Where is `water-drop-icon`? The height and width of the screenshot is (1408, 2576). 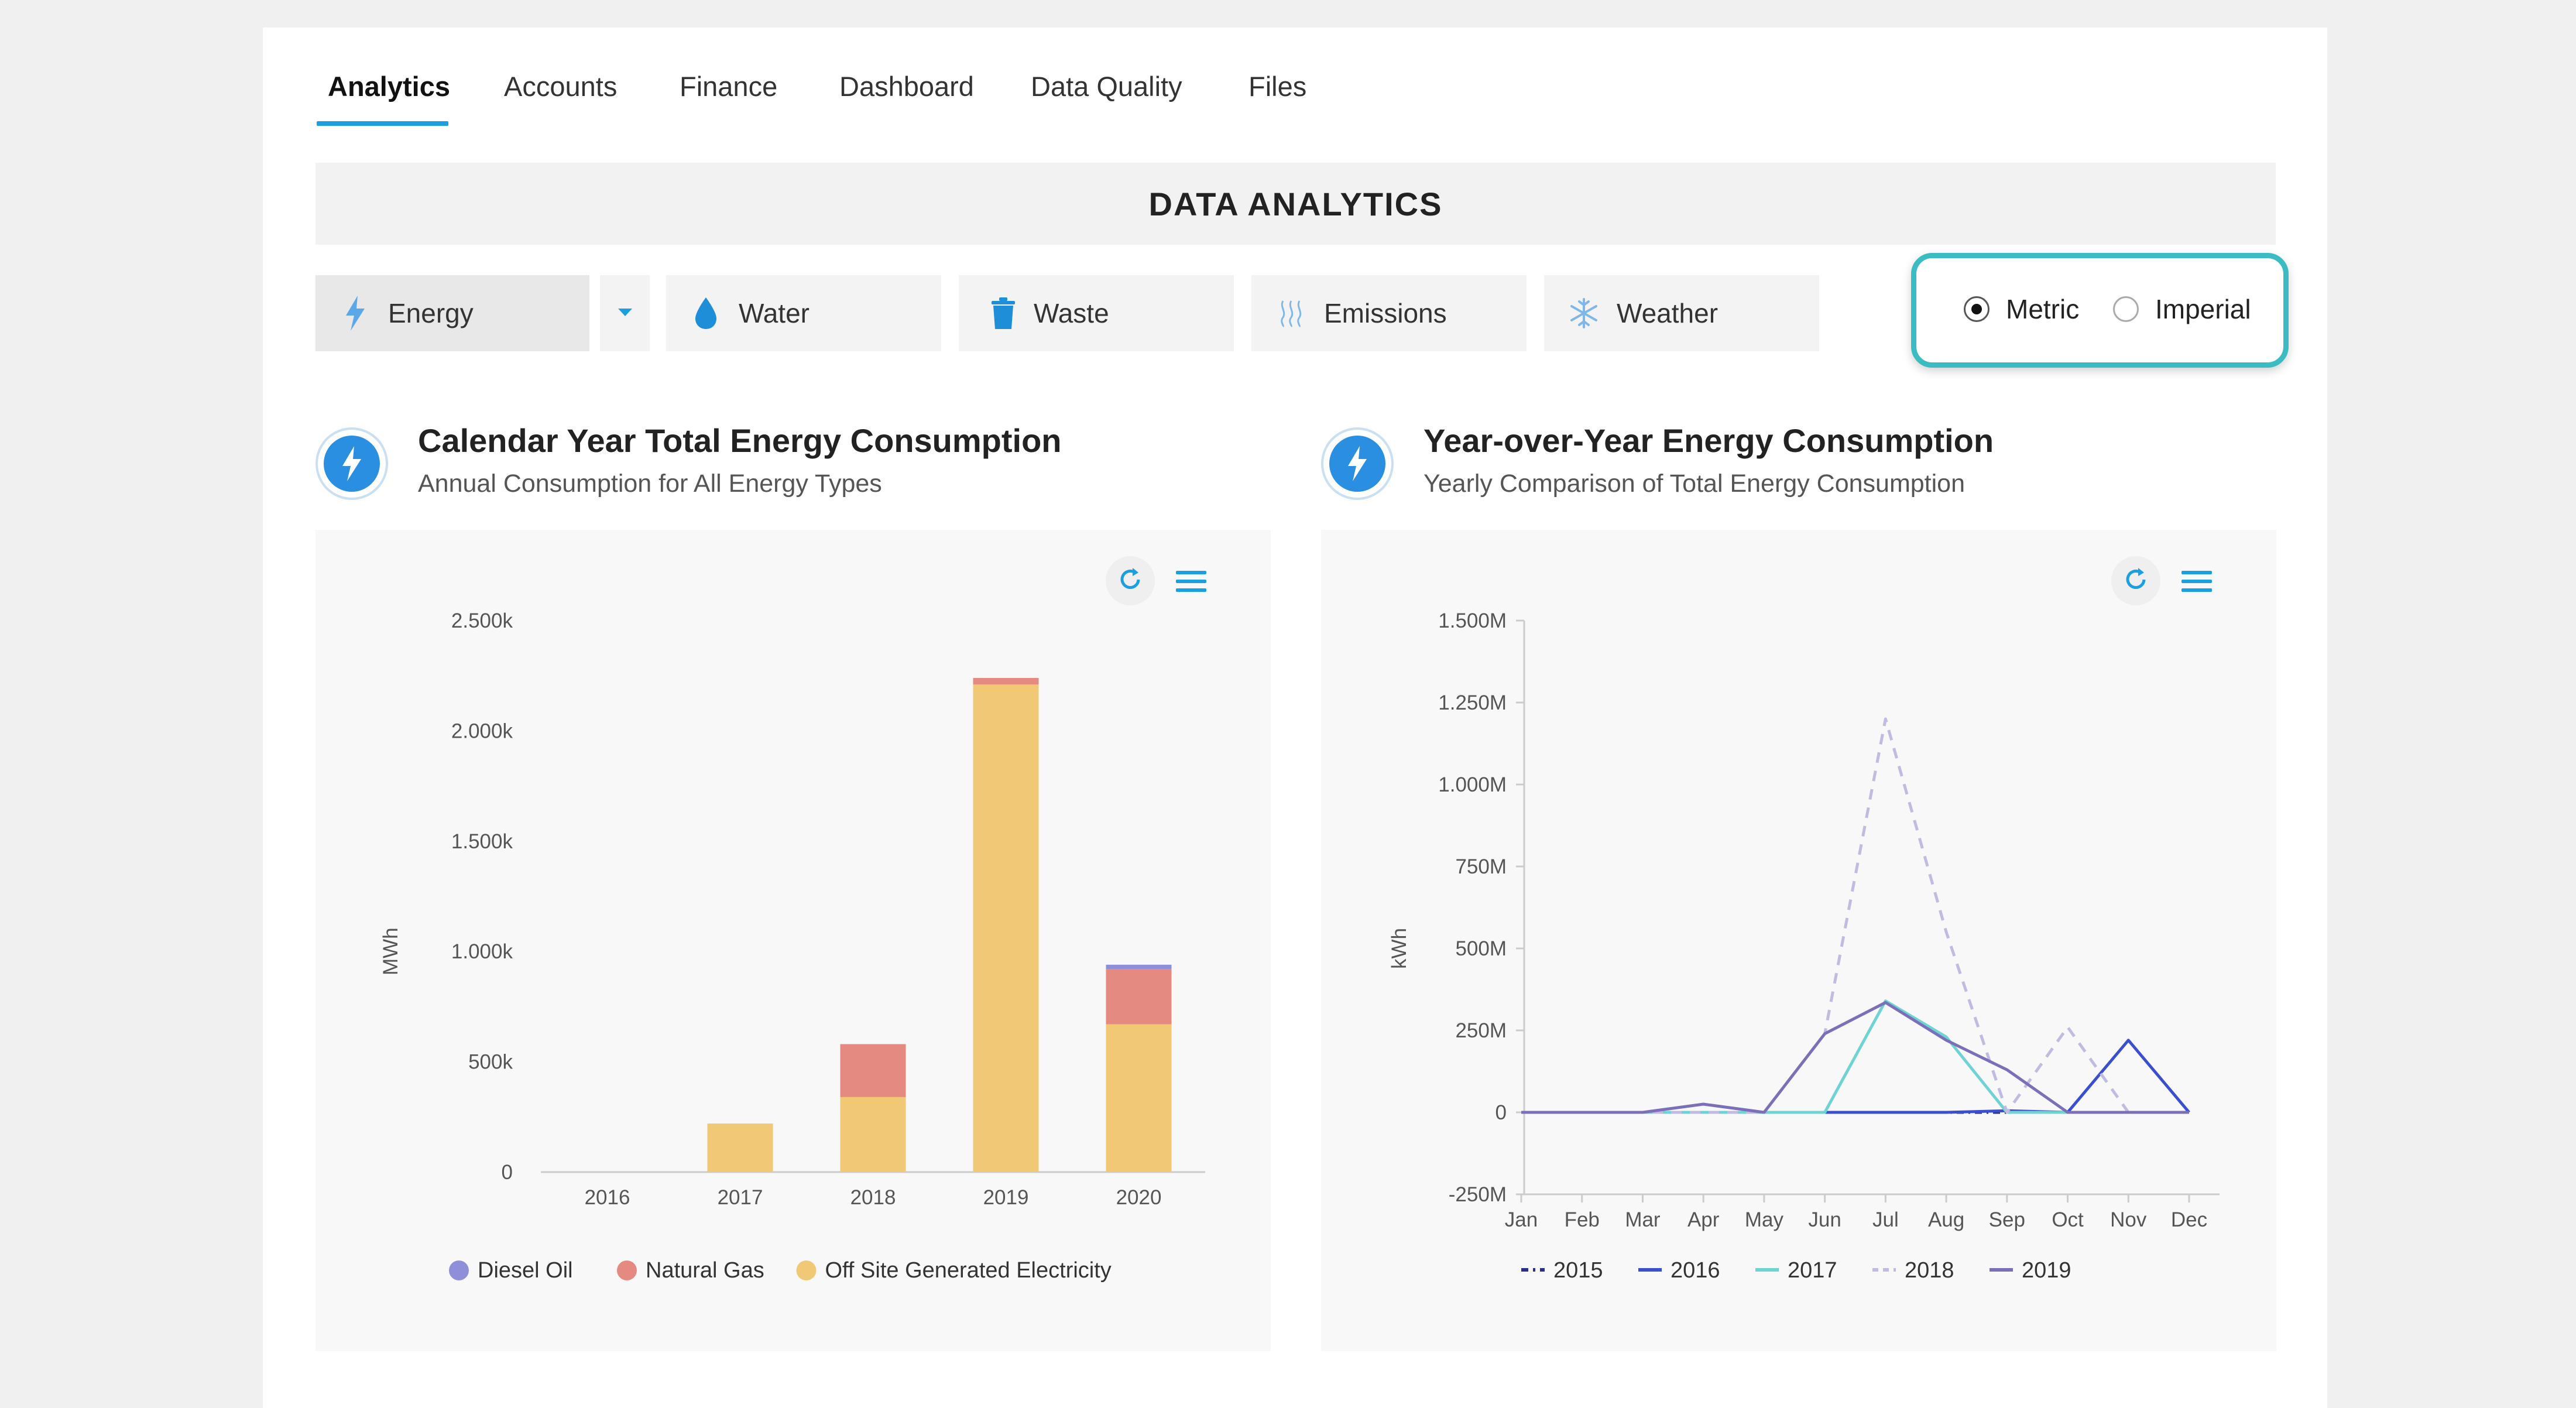
water-drop-icon is located at coordinates (705, 313).